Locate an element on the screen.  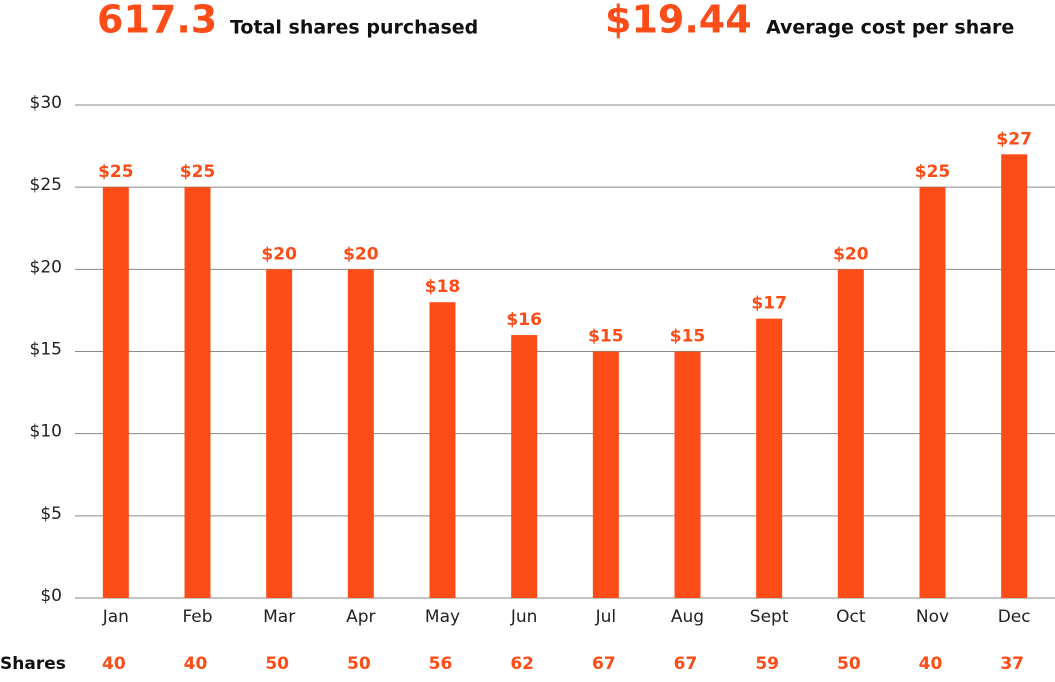
x-tick-label: Feb is located at coordinates (197, 617).